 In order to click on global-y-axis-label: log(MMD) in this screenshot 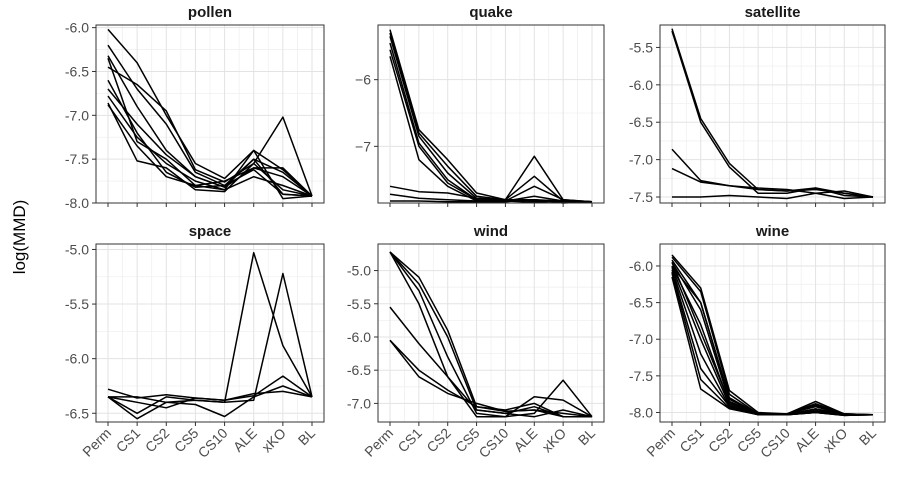, I will do `click(19, 237)`.